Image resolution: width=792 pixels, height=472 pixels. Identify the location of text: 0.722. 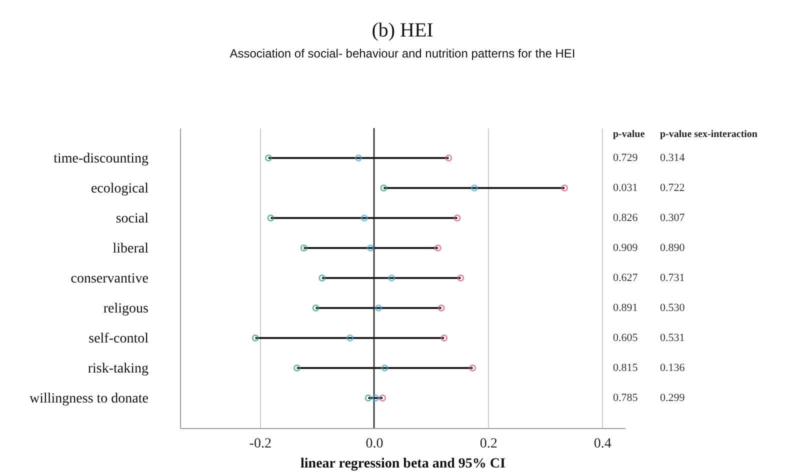
(672, 188).